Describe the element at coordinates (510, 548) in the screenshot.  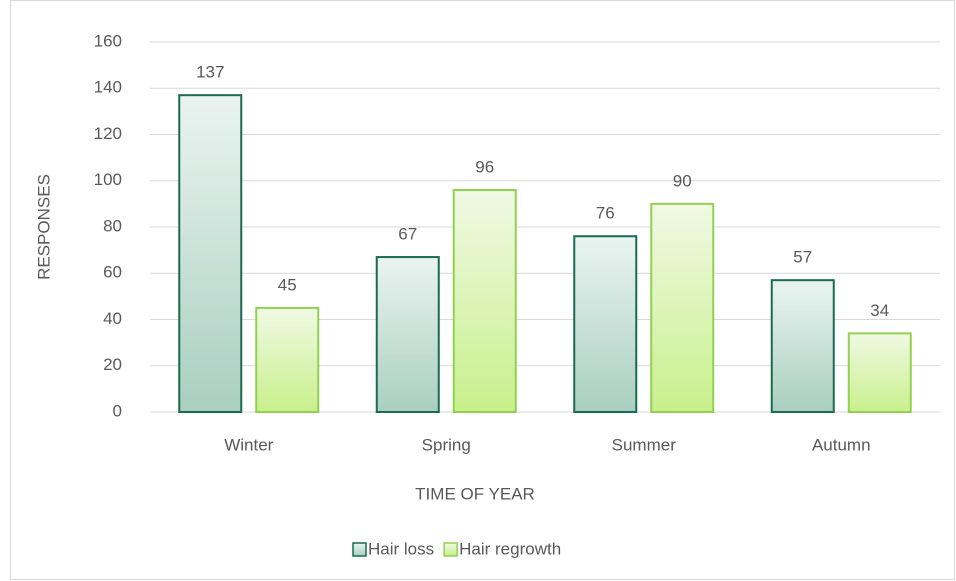
I see `legend-label: Hair regrowth` at that location.